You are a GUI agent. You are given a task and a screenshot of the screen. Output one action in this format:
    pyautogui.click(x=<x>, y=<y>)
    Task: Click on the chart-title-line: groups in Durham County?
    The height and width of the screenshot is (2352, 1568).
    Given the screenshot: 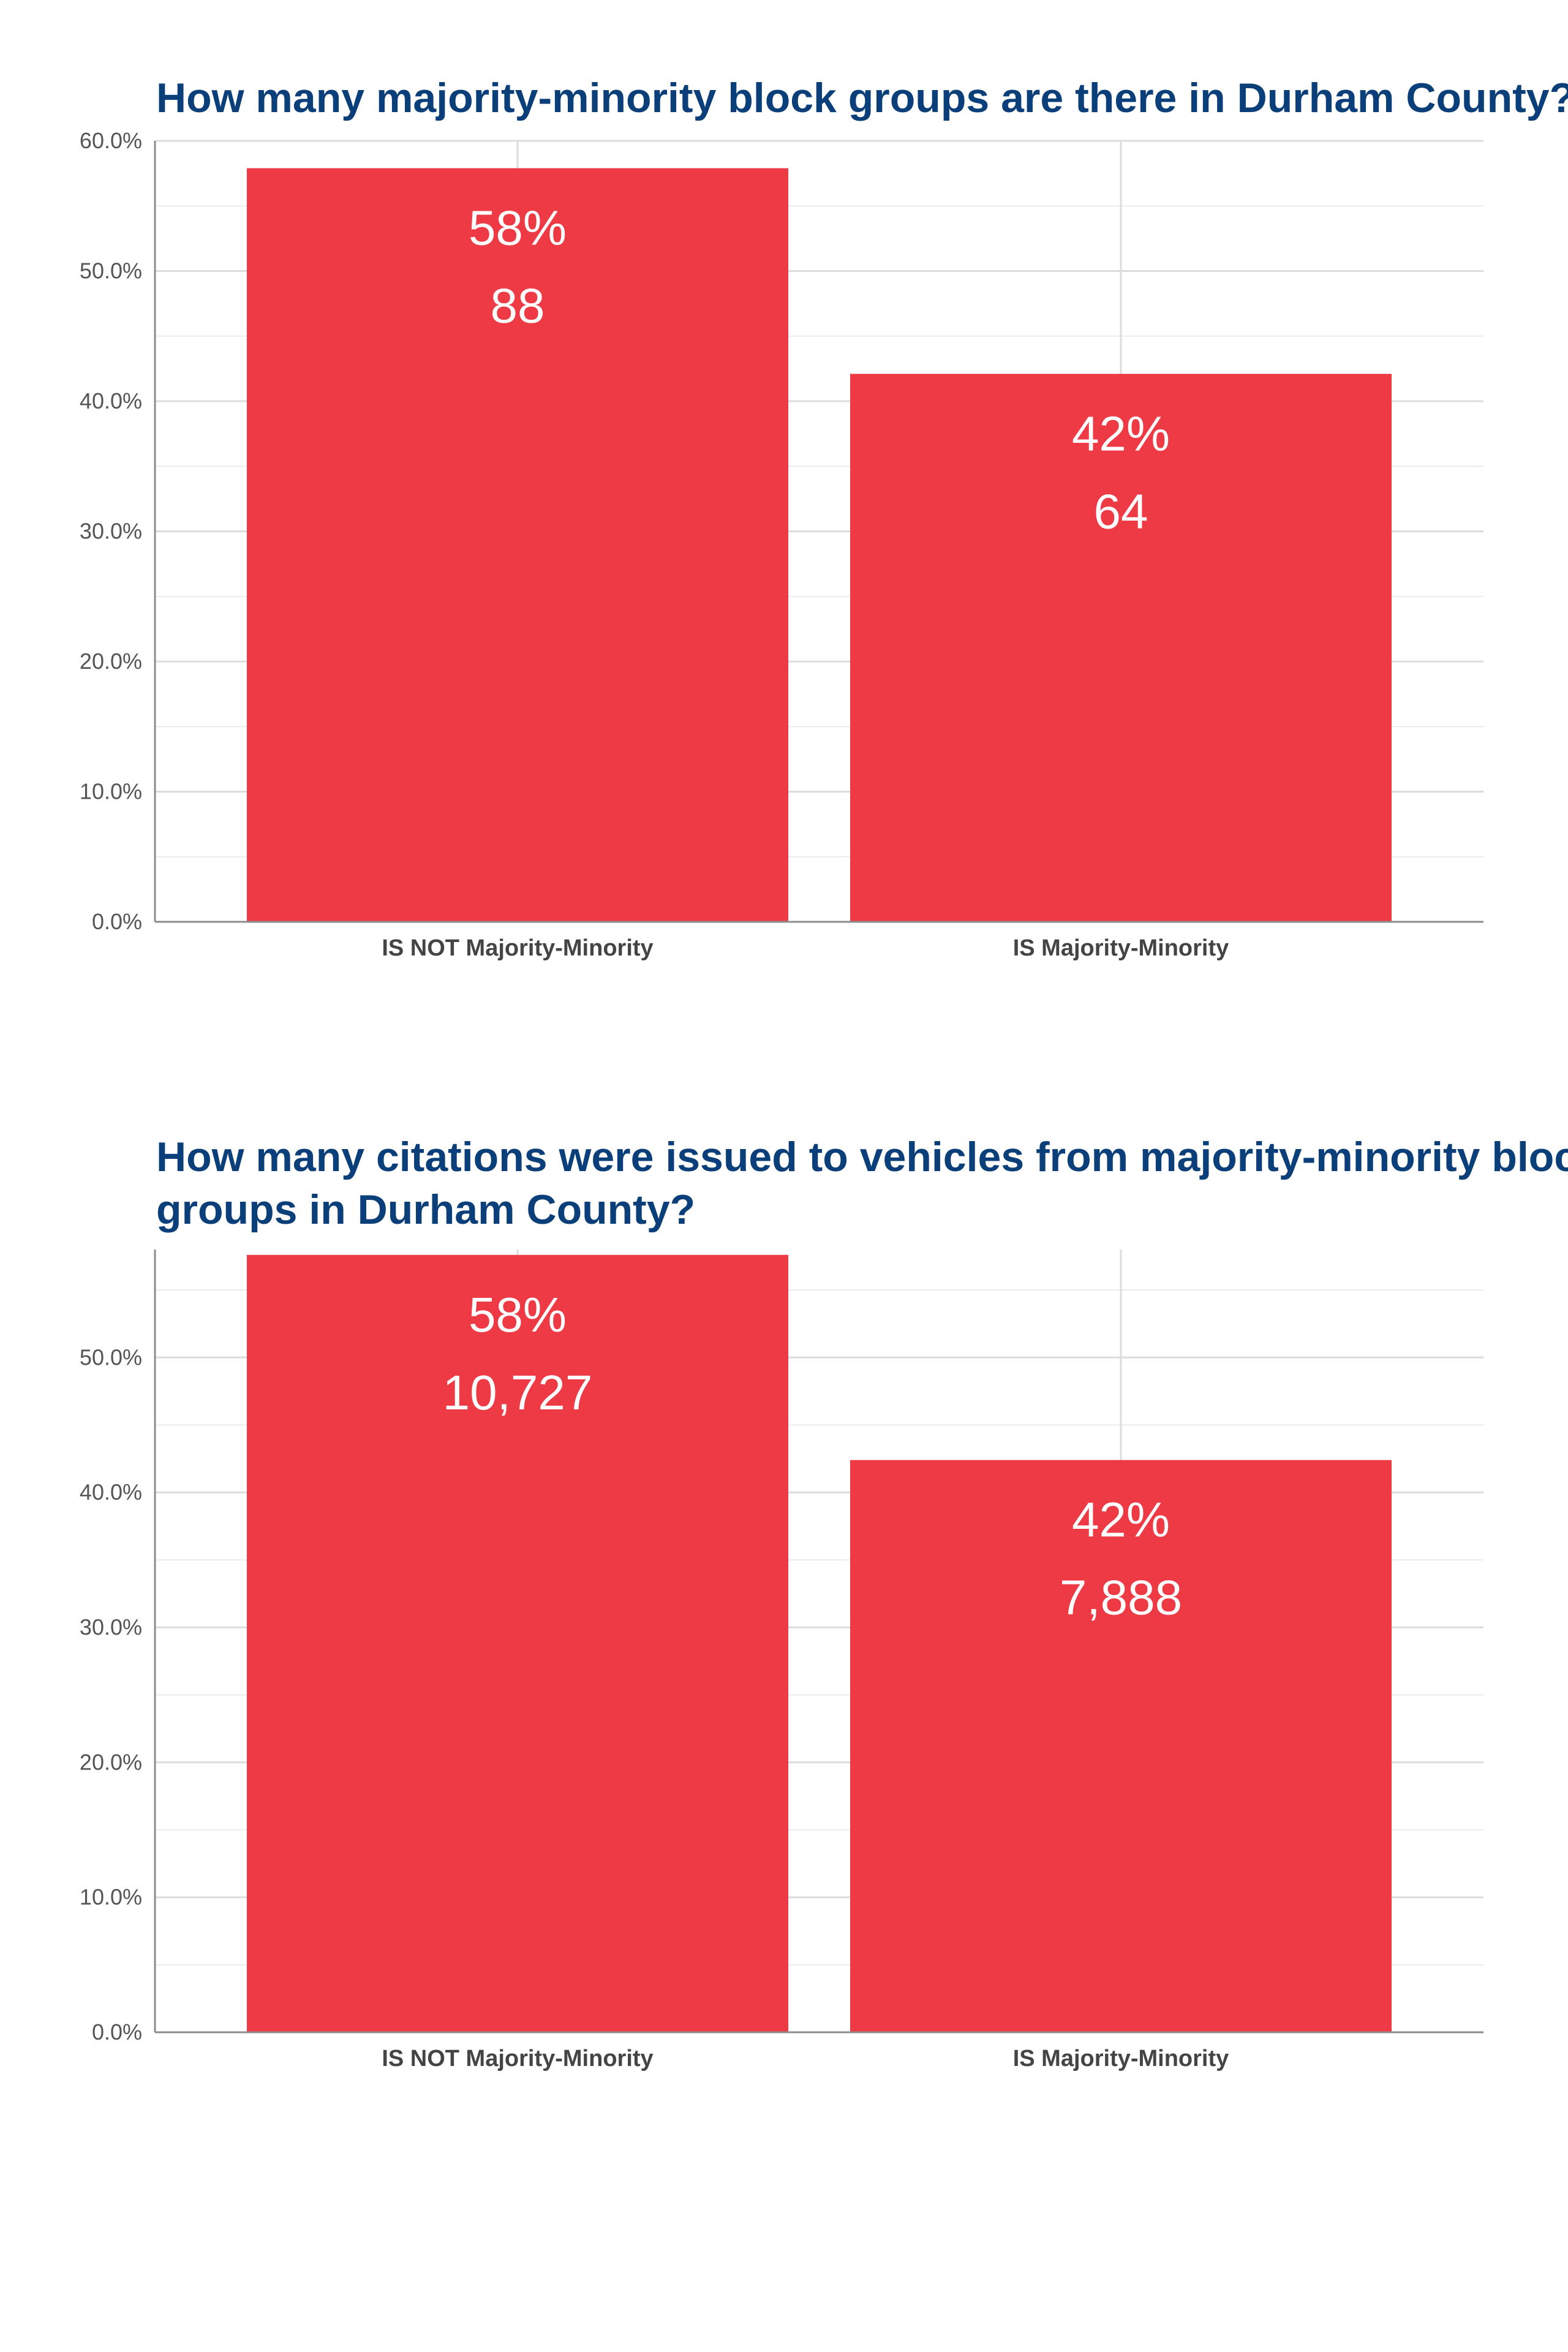 What is the action you would take?
    pyautogui.click(x=426, y=1210)
    